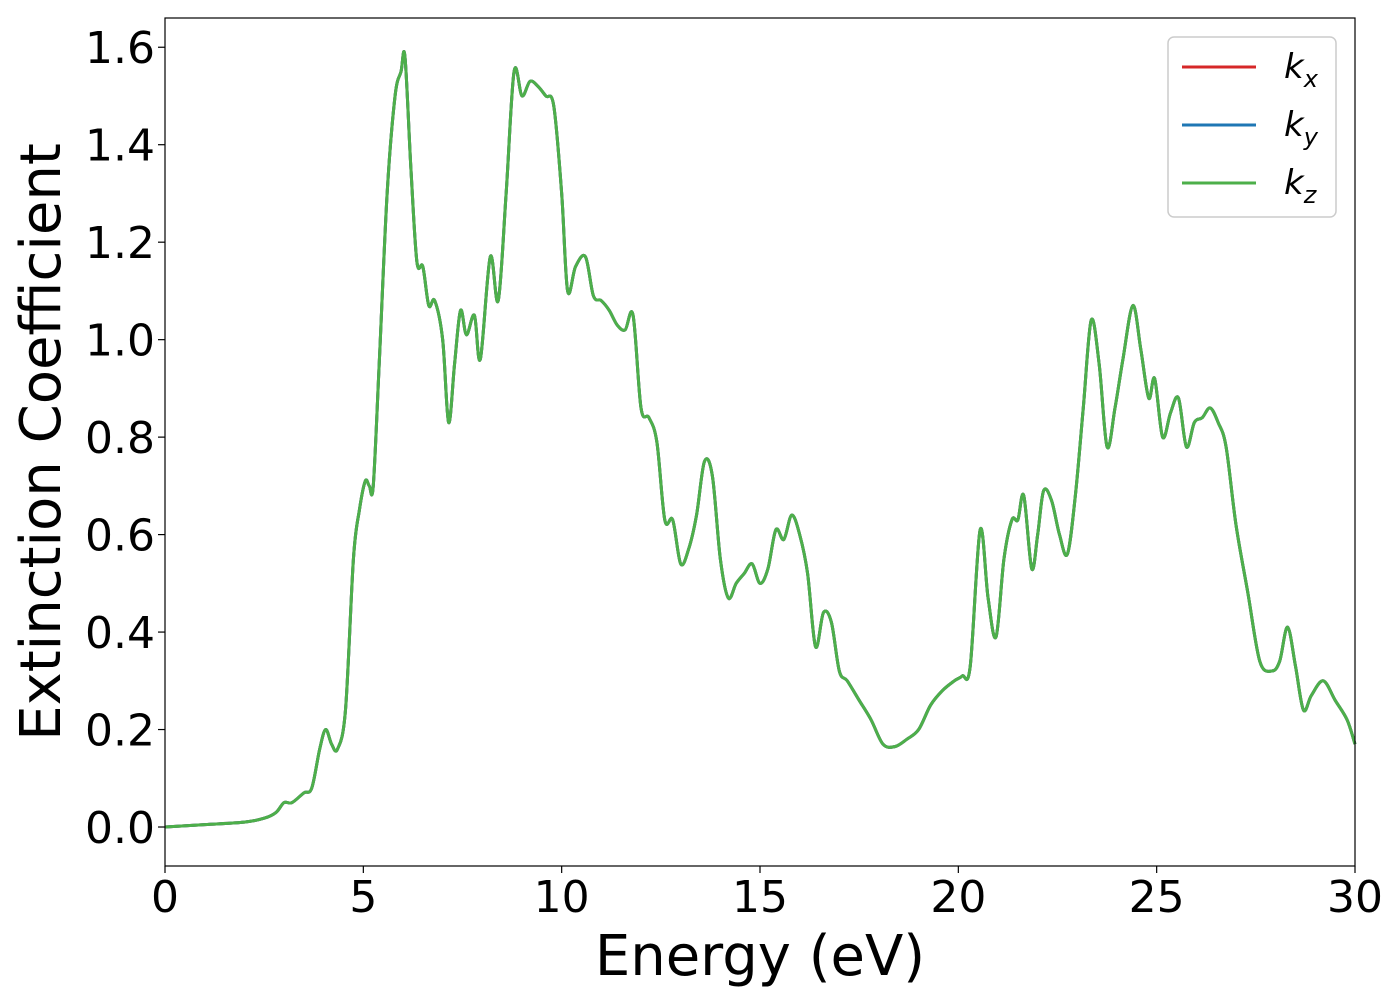 This screenshot has width=1400, height=1000. I want to click on legend-label-kz: kz, so click(1301, 186).